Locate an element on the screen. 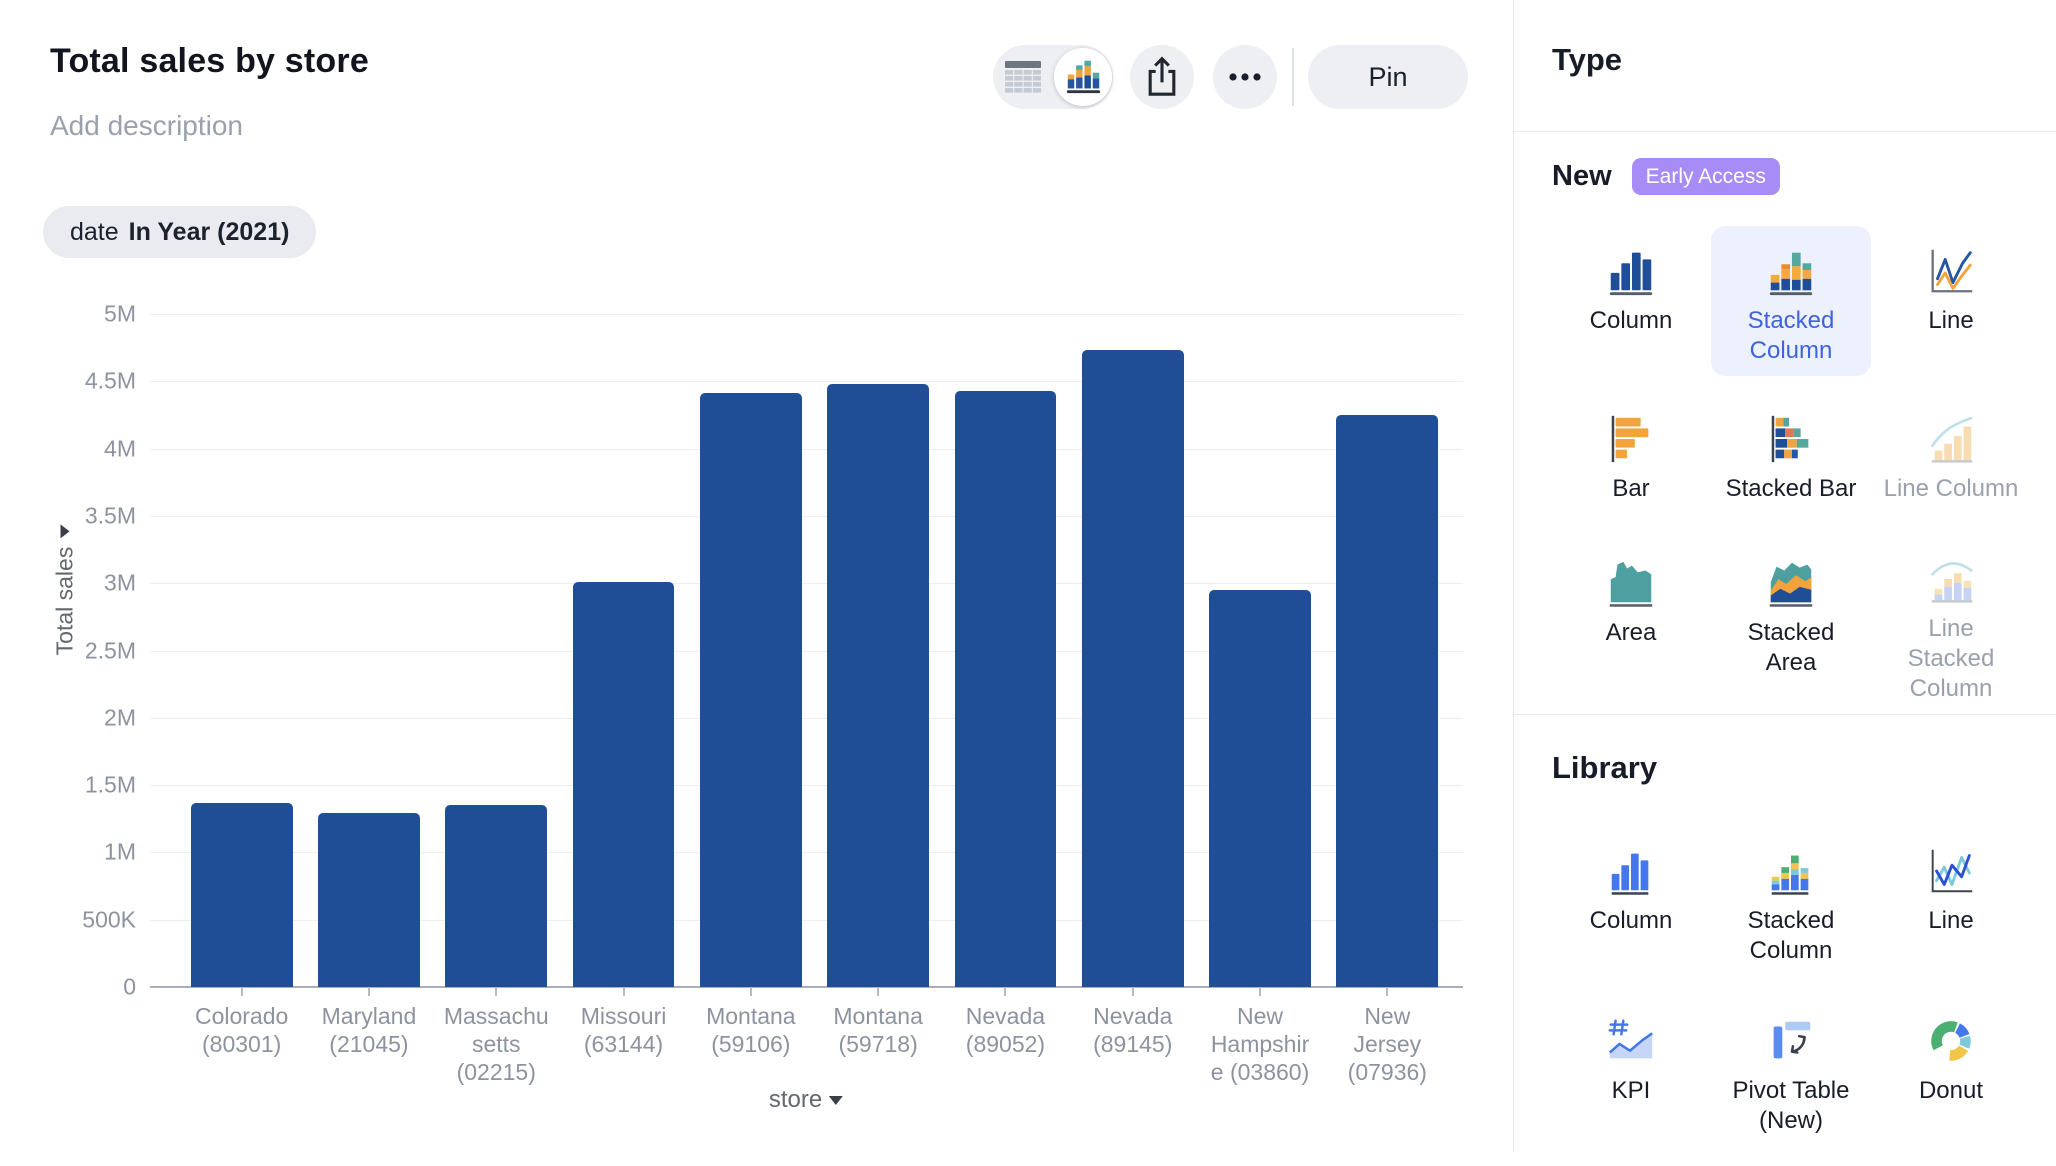 This screenshot has width=2056, height=1166. library-tile-stacked-column: Stacked Column is located at coordinates (1791, 905).